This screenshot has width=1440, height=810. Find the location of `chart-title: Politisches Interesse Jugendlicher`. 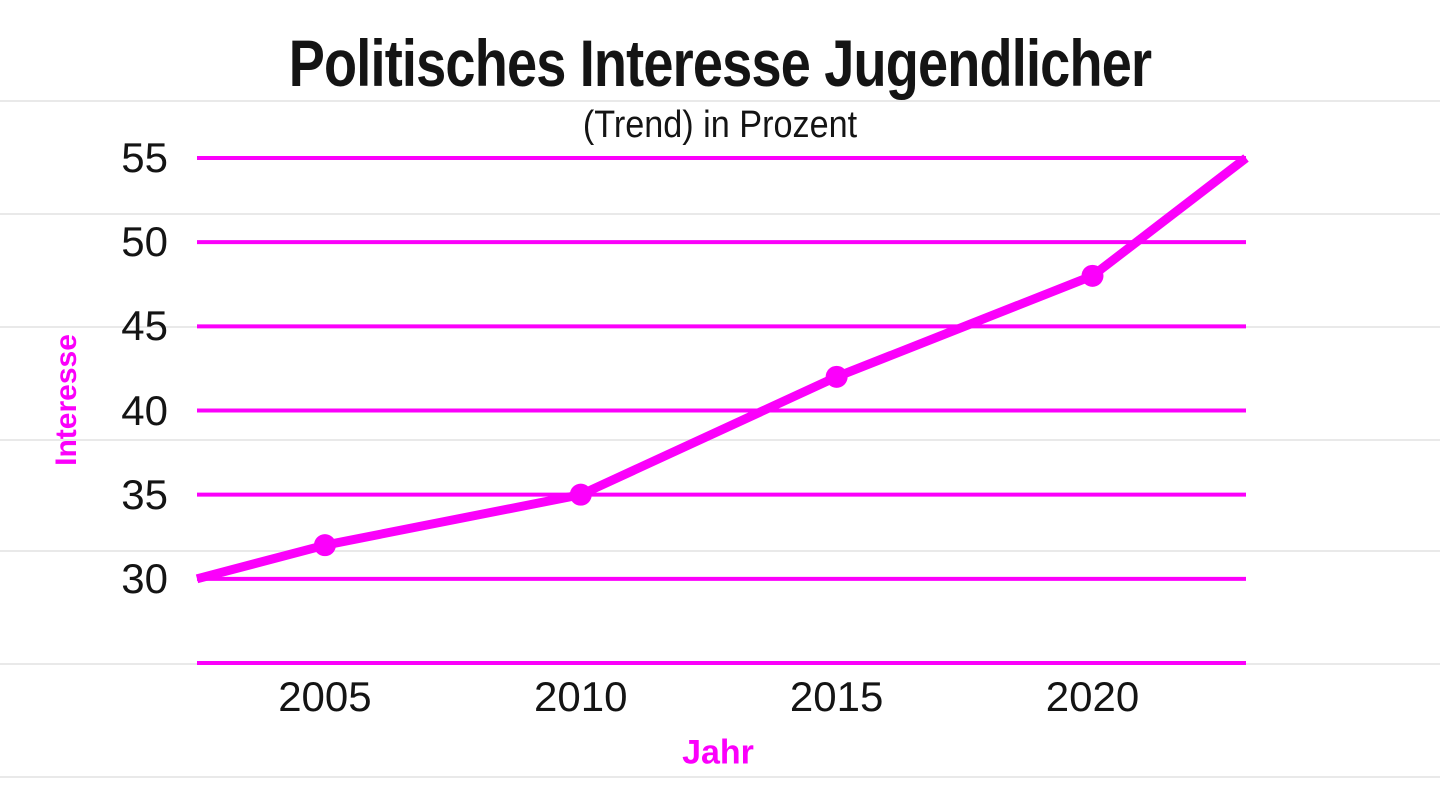

chart-title: Politisches Interesse Jugendlicher is located at coordinates (720, 63).